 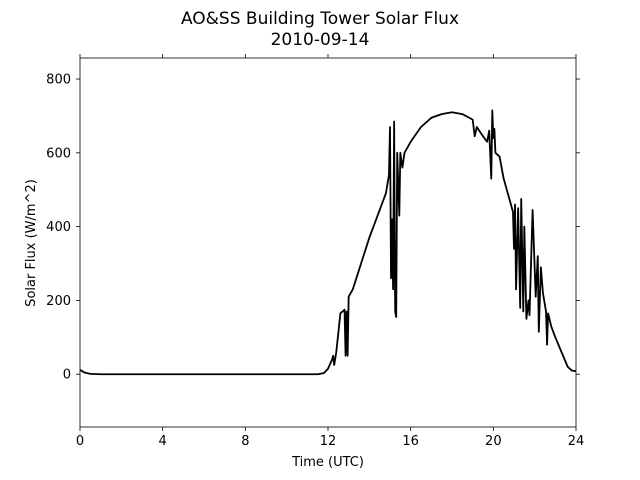 I want to click on y-axis-label: Solar Flux (W/m^2), so click(x=31, y=243).